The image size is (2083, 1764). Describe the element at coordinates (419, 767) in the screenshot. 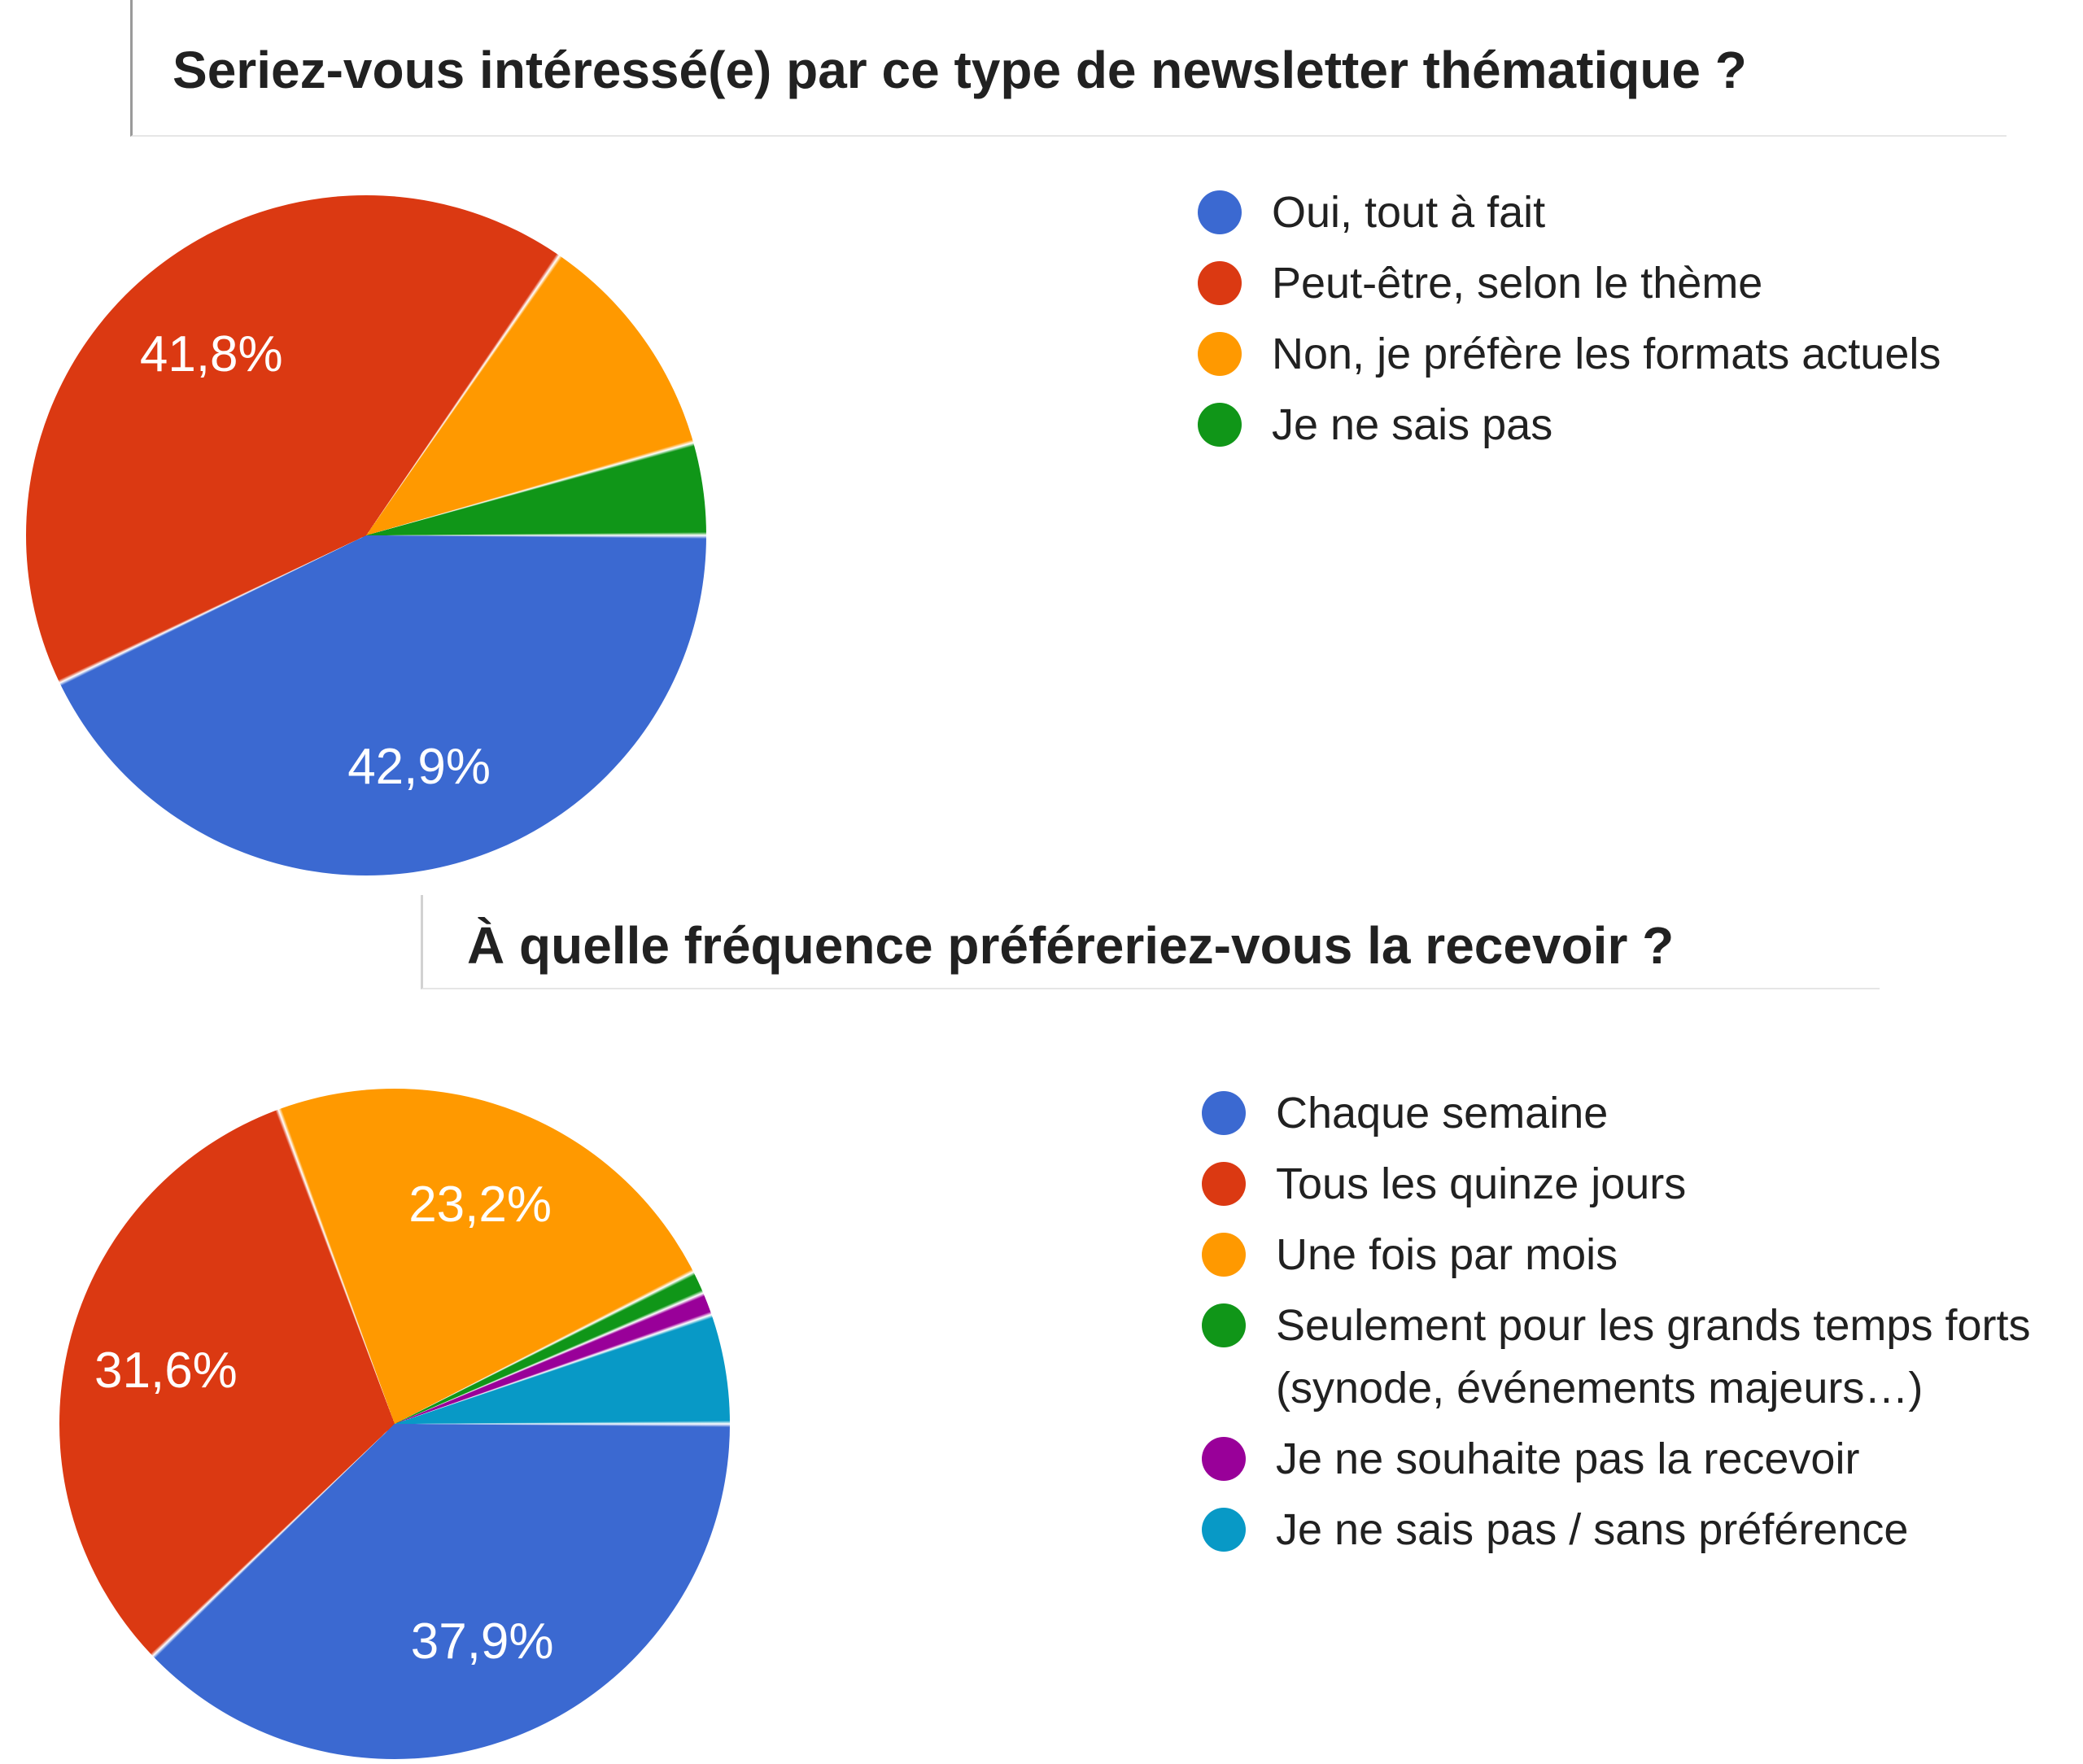

I see `pie-slice-label: 42,9%` at that location.